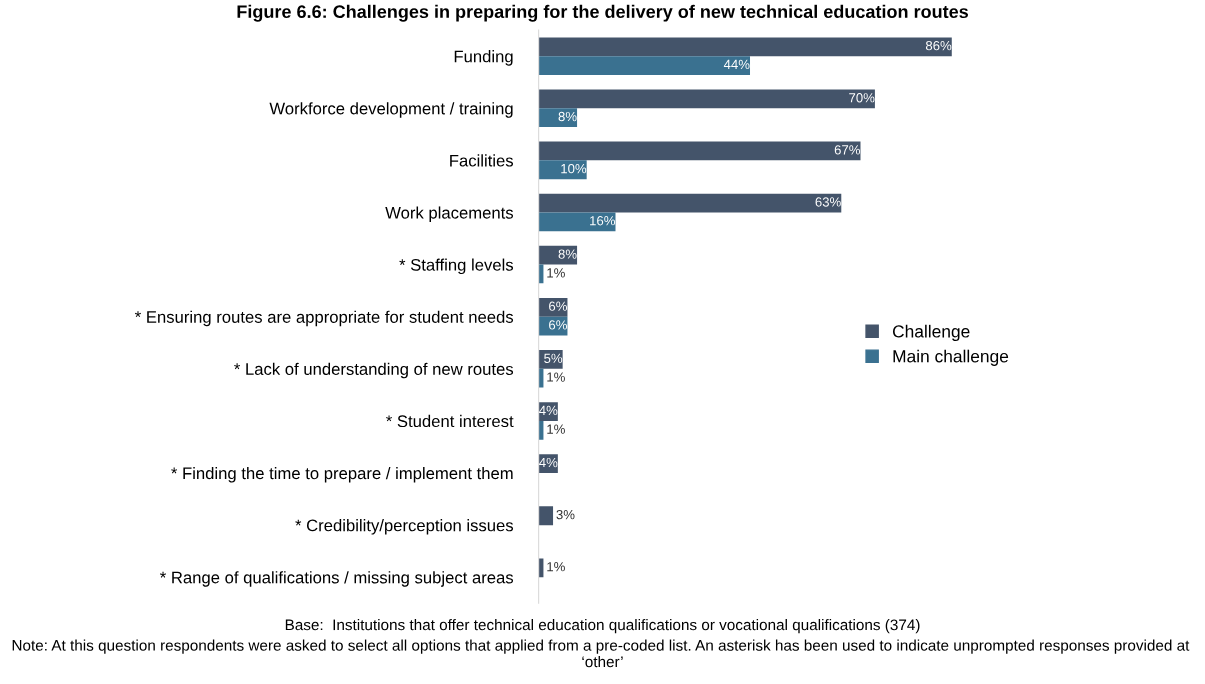 The image size is (1205, 684). I want to click on data-label: 3%, so click(565, 514).